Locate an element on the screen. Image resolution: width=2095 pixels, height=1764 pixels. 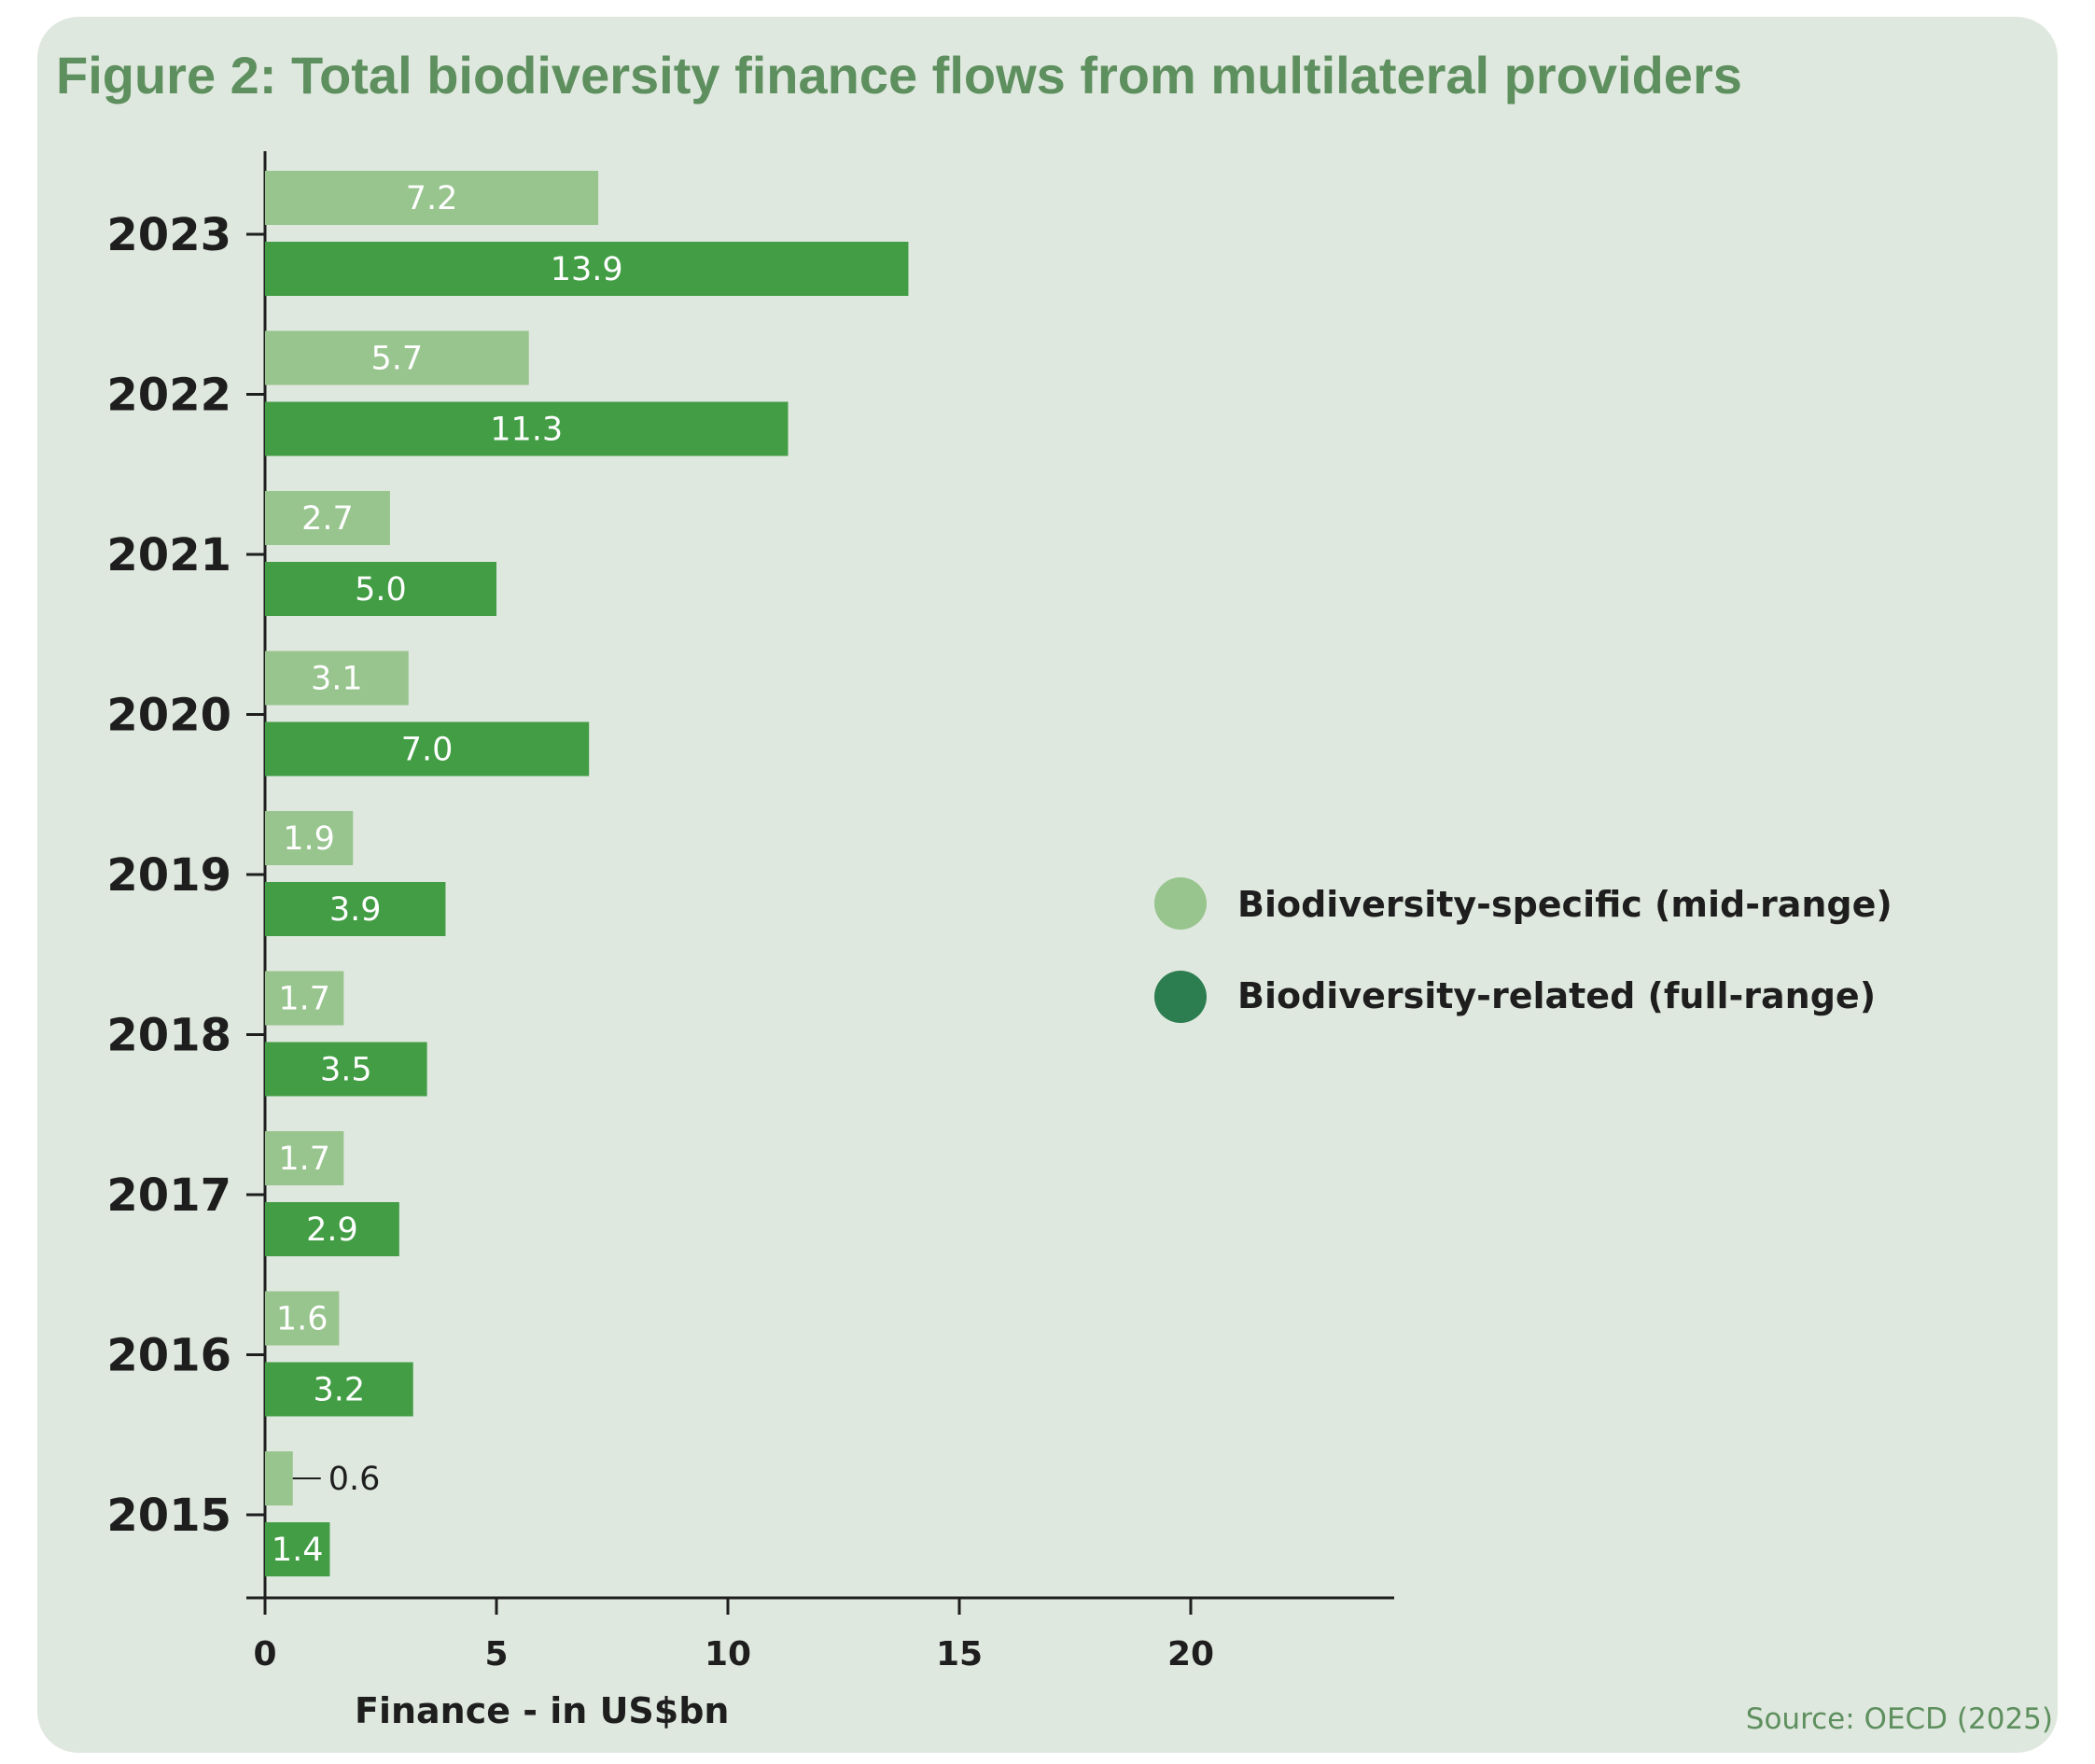
legend-swatch-specific is located at coordinates (1180, 903).